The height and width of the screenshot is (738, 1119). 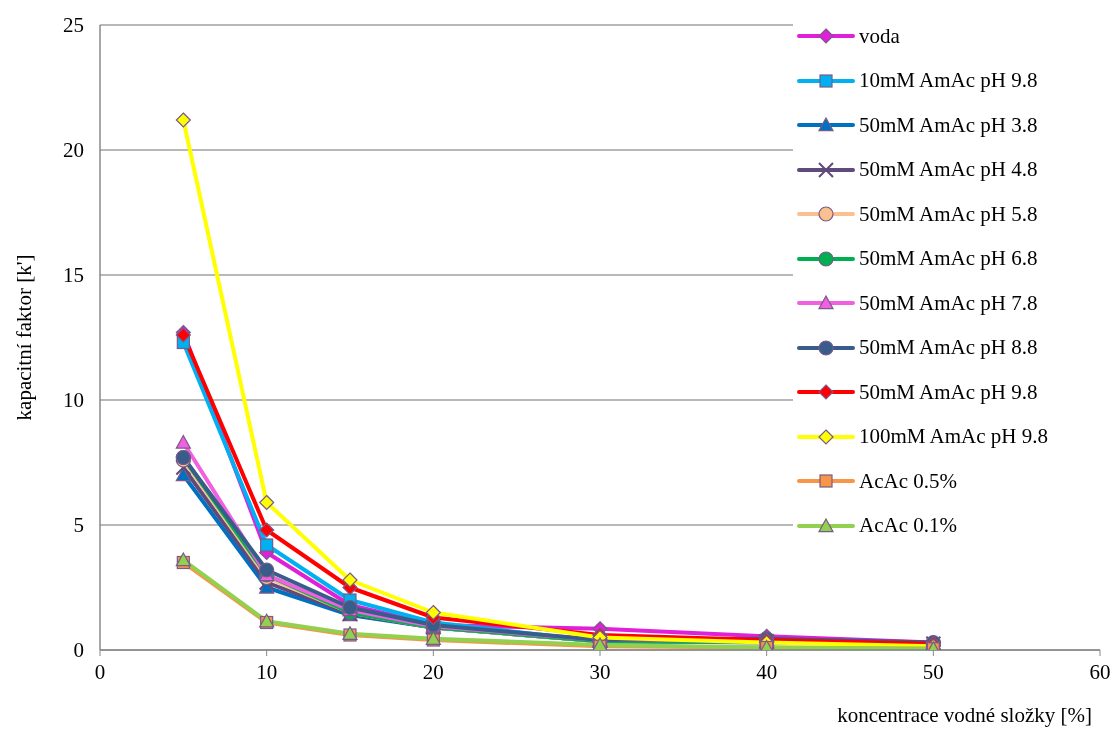 I want to click on x-tick-label: 60, so click(x=1100, y=671).